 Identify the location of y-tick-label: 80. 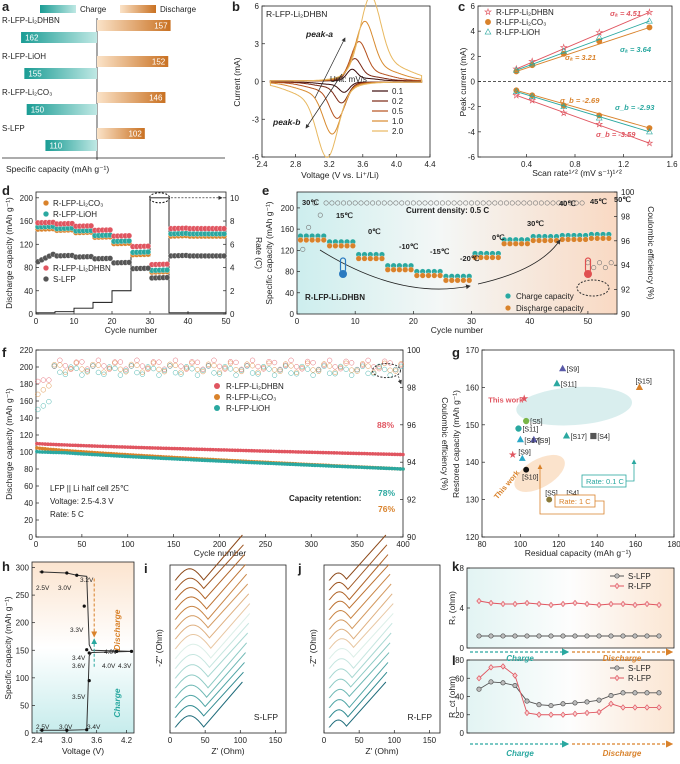
(289, 272).